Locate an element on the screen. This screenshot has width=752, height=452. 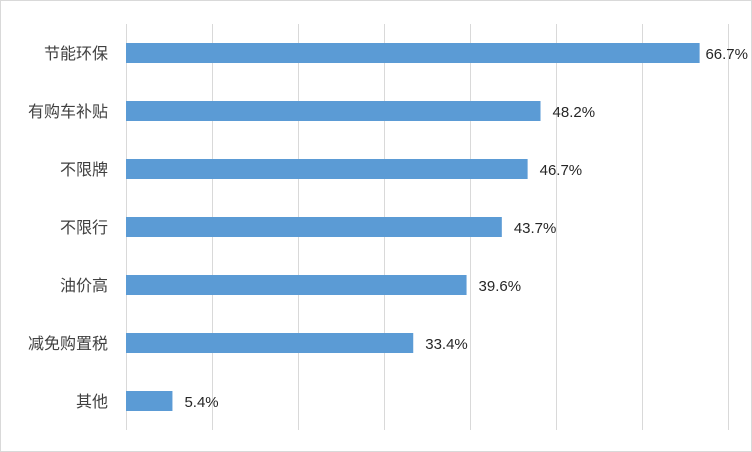
category-label: 不限牌 is located at coordinates (84, 169).